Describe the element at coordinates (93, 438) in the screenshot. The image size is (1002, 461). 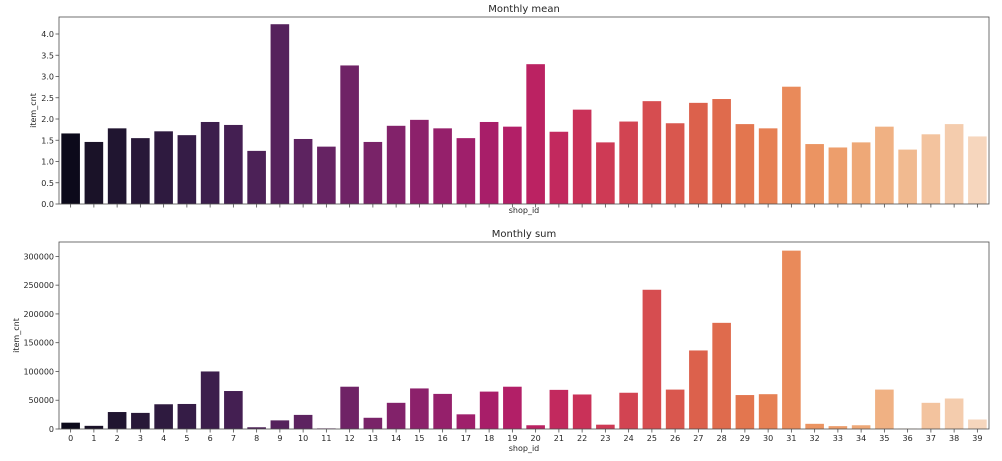
I see `chart2-x-tick-label: 1` at that location.